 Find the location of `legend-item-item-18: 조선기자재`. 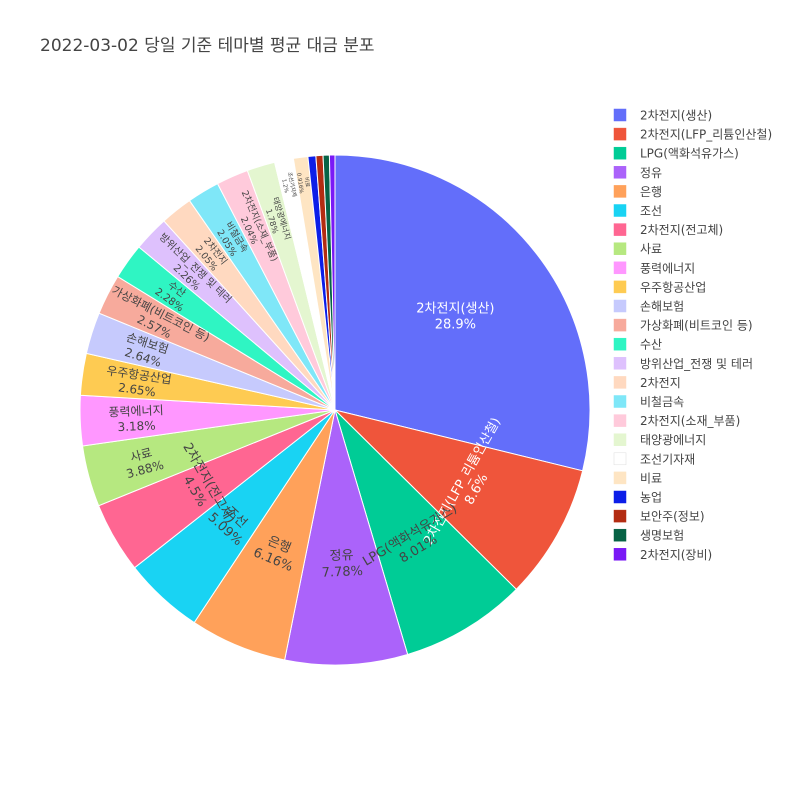

legend-item-item-18: 조선기자재 is located at coordinates (654, 459).